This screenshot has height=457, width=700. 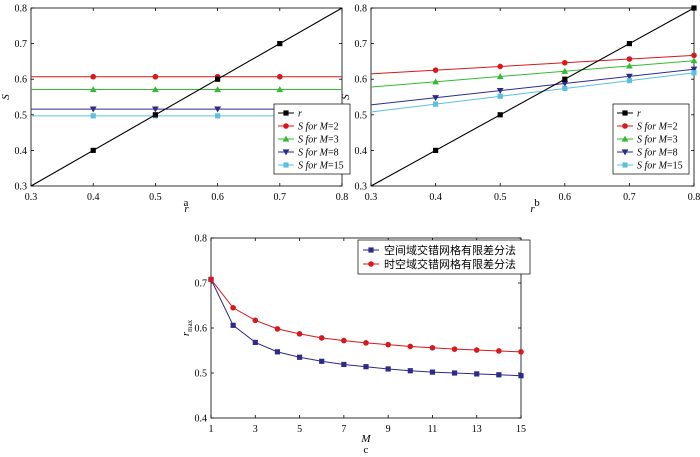 What do you see at coordinates (255, 429) in the screenshot?
I see `x-tick-label: 3` at bounding box center [255, 429].